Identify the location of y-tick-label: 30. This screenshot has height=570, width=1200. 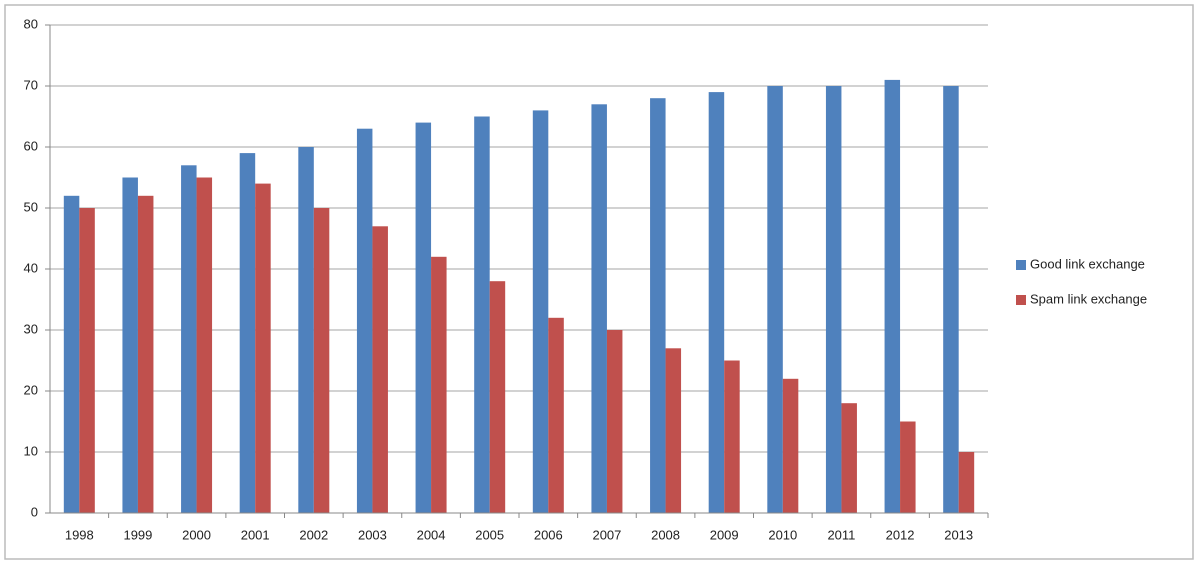
(31, 328).